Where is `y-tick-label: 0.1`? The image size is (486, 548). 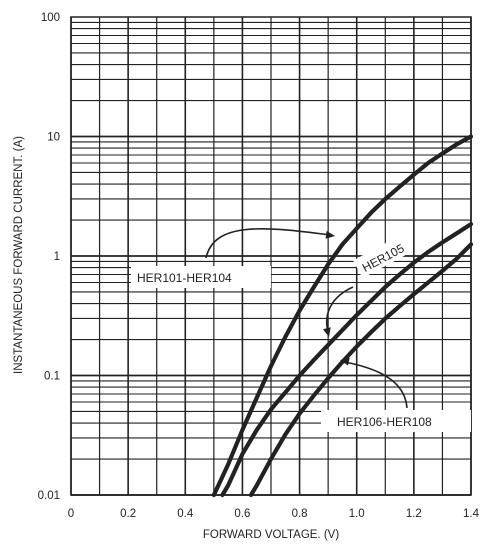
y-tick-label: 0.1 is located at coordinates (52, 377).